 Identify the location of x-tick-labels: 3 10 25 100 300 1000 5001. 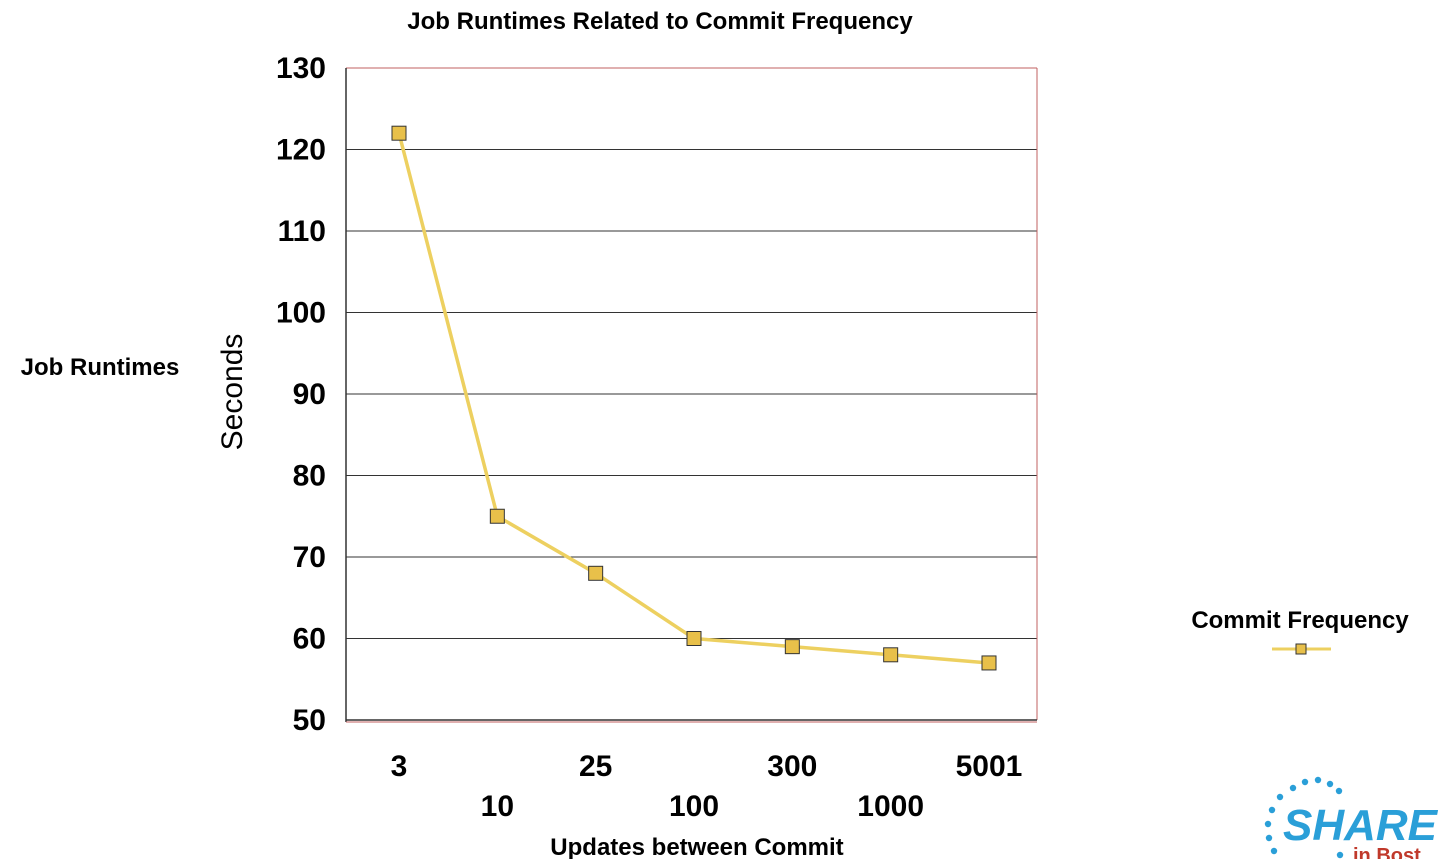
(707, 786).